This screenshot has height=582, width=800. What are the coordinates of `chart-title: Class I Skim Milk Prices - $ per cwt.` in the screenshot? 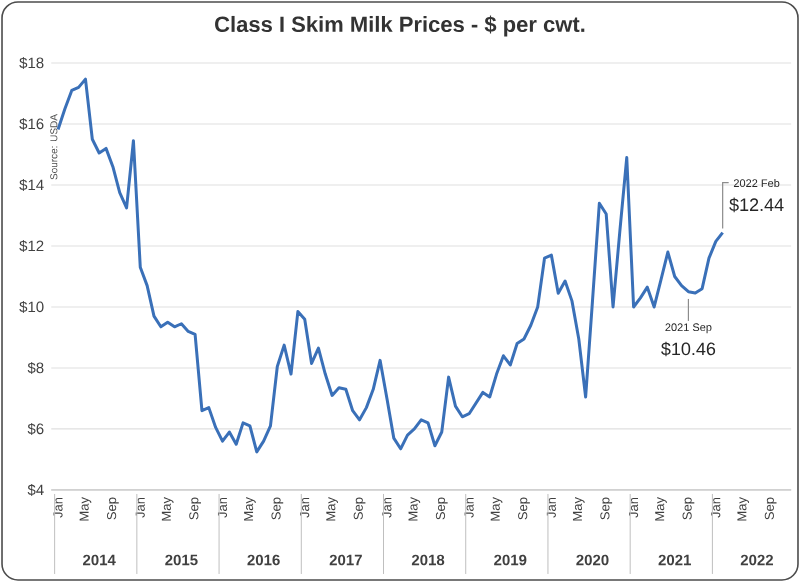 It's located at (400, 26).